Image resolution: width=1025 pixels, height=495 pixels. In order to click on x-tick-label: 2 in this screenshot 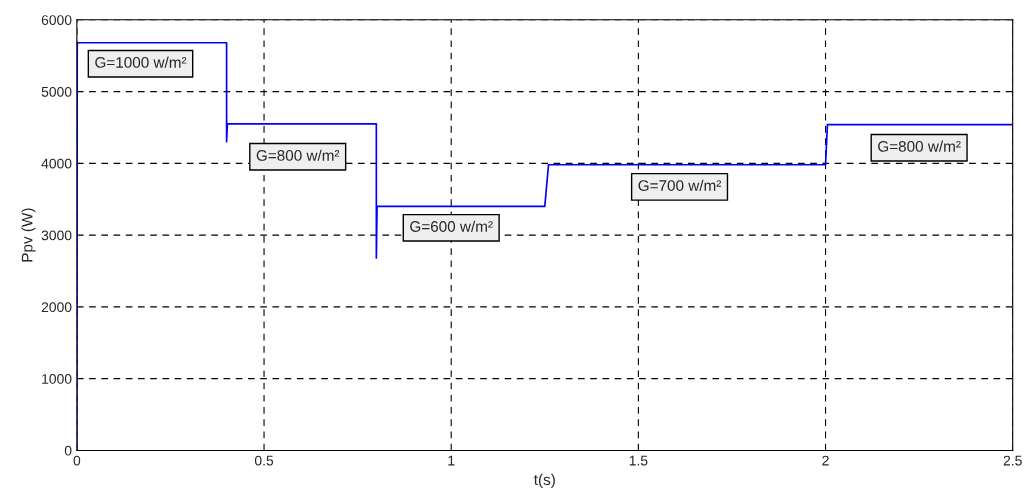, I will do `click(825, 460)`.